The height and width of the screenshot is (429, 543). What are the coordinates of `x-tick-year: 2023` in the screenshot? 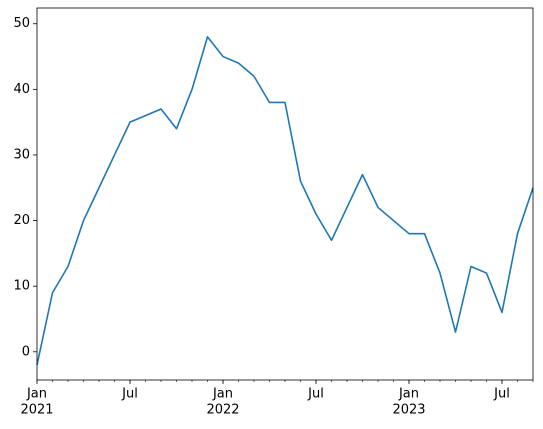 It's located at (408, 410).